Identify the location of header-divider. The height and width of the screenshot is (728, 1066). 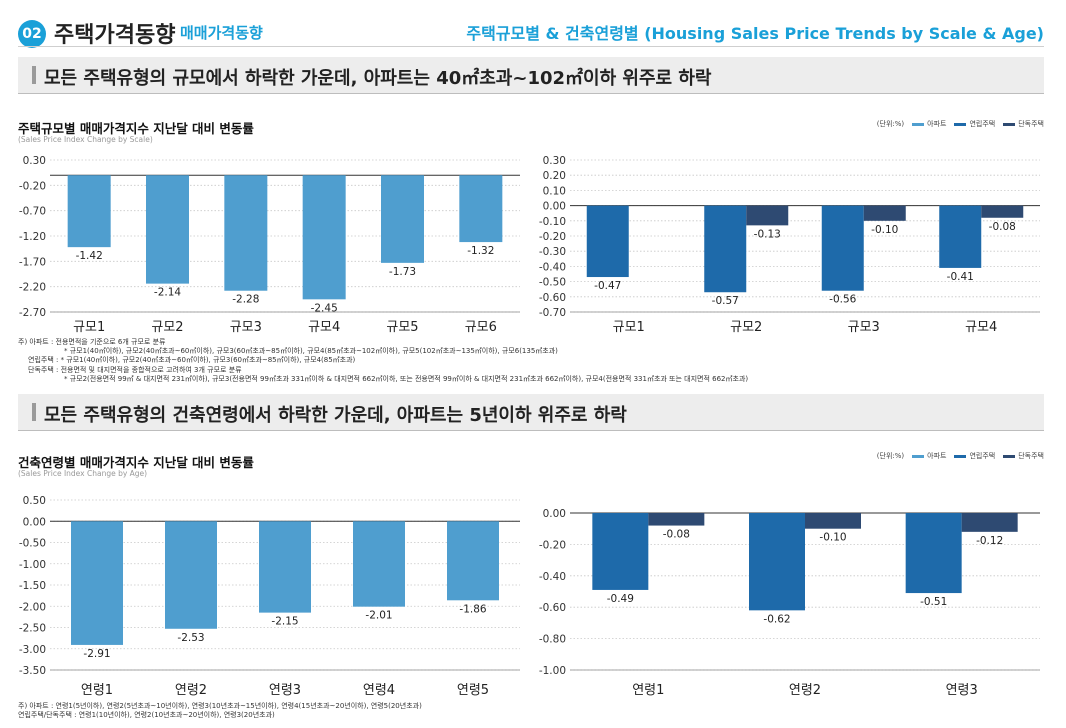
(531, 46).